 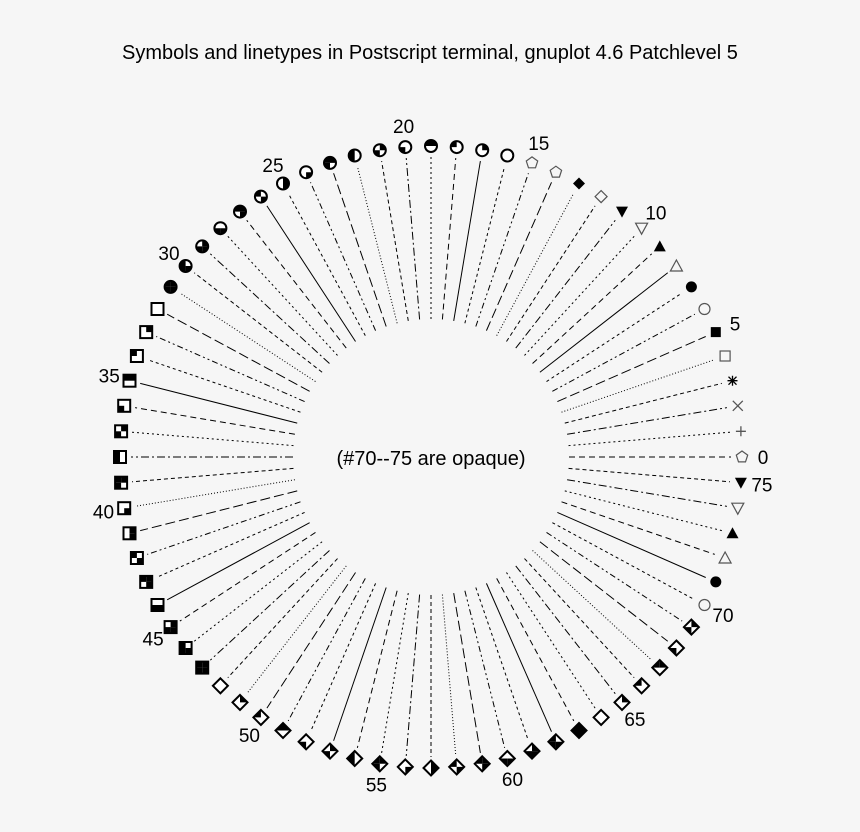 I want to click on index-label-40: 40, so click(x=103, y=513).